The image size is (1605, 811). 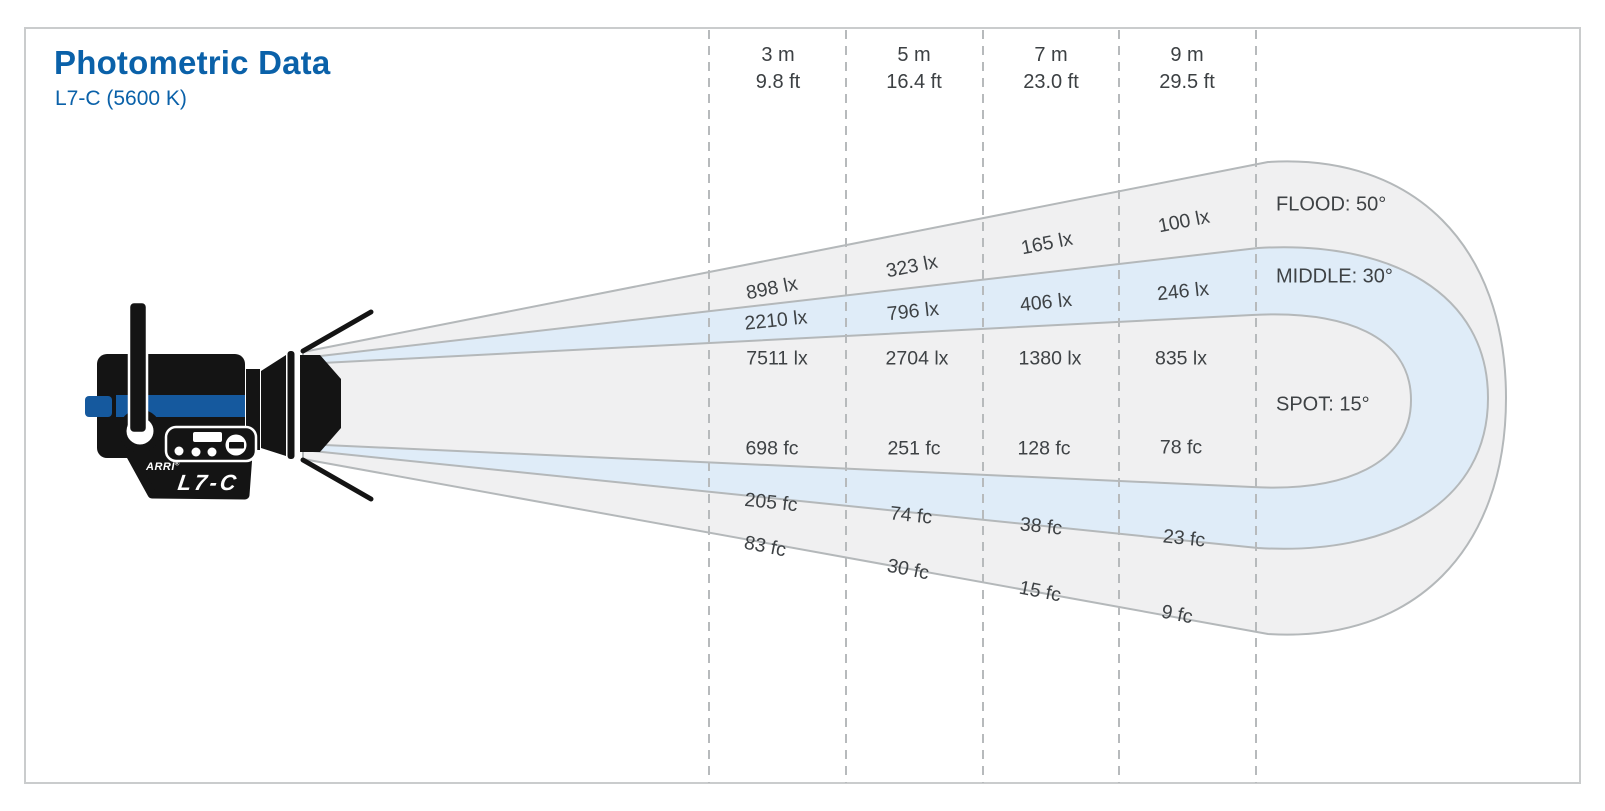 What do you see at coordinates (778, 55) in the screenshot?
I see `distance-metric: 3 m` at bounding box center [778, 55].